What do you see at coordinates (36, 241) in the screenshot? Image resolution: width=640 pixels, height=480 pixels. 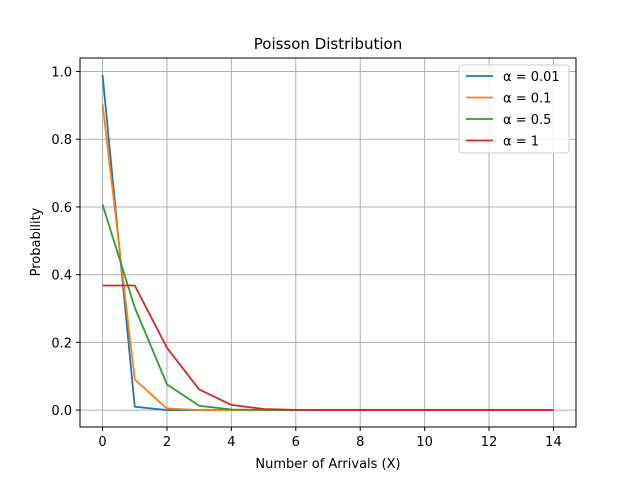 I see `y-axis-label: Probability` at bounding box center [36, 241].